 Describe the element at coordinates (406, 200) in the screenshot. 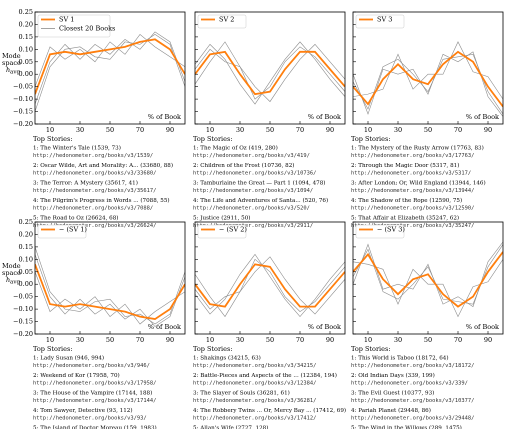

I see `story-title: 4: The Shadow of the Rope (12590, 75)` at that location.